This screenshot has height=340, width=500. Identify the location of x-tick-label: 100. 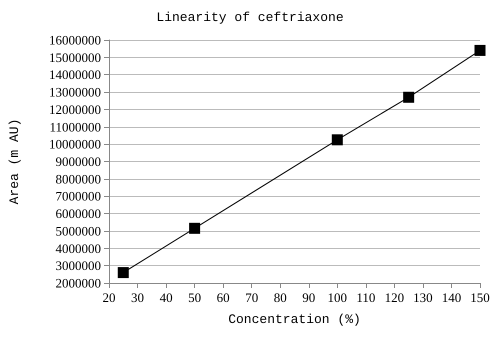
(338, 297).